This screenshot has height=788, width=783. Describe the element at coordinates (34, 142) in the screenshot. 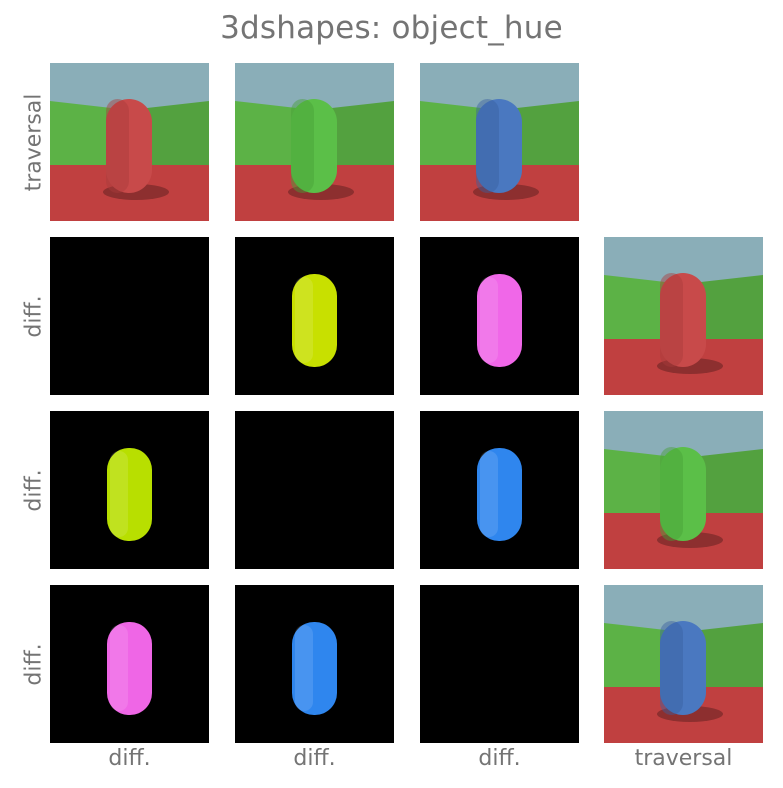

I see `row-label-traversal: traversal` at that location.